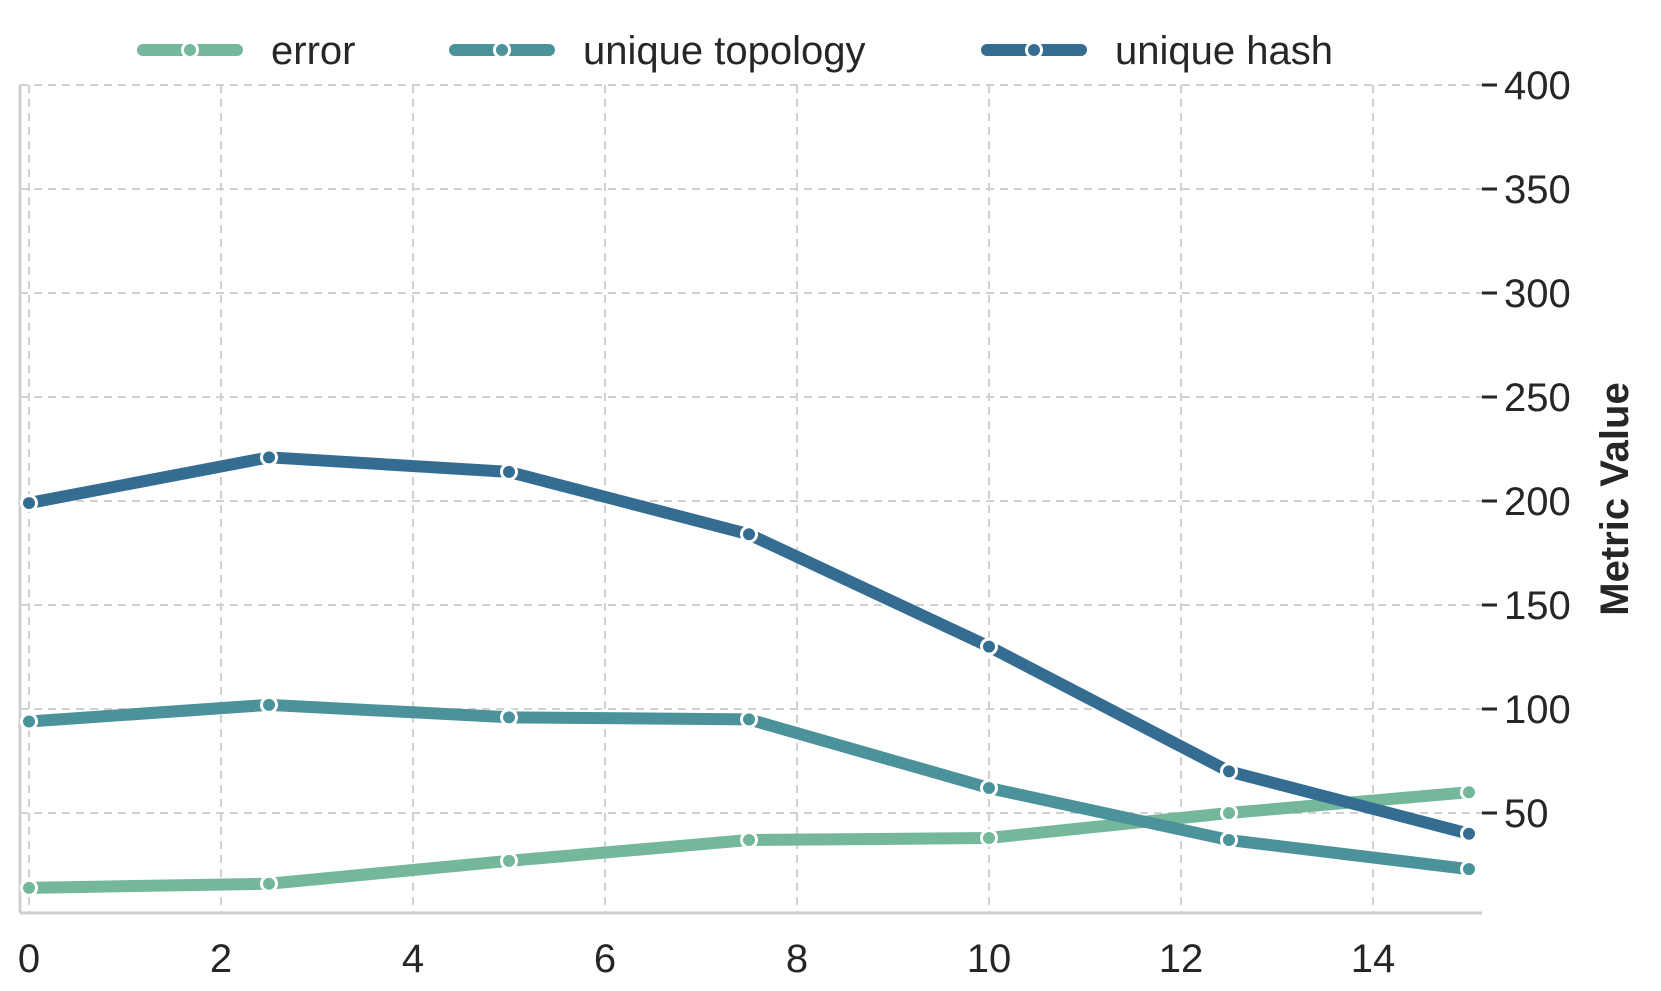  I want to click on legend-marker-unique-topology, so click(502, 50).